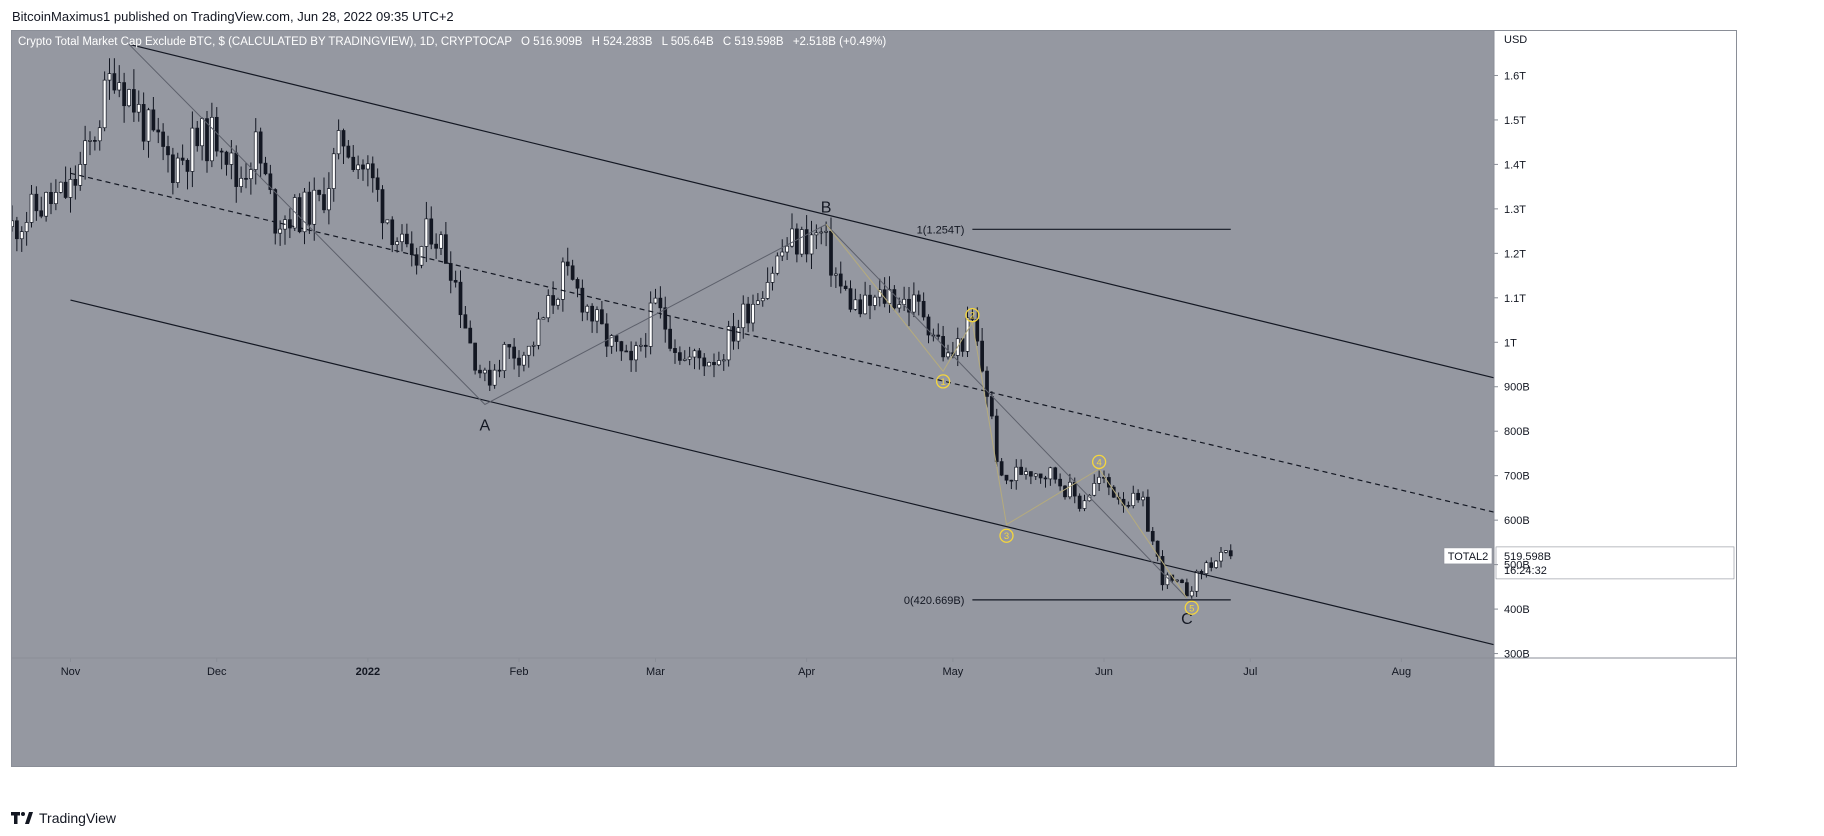 The width and height of the screenshot is (1824, 836). Describe the element at coordinates (1517, 655) in the screenshot. I see `price-tick-label: 300B` at that location.